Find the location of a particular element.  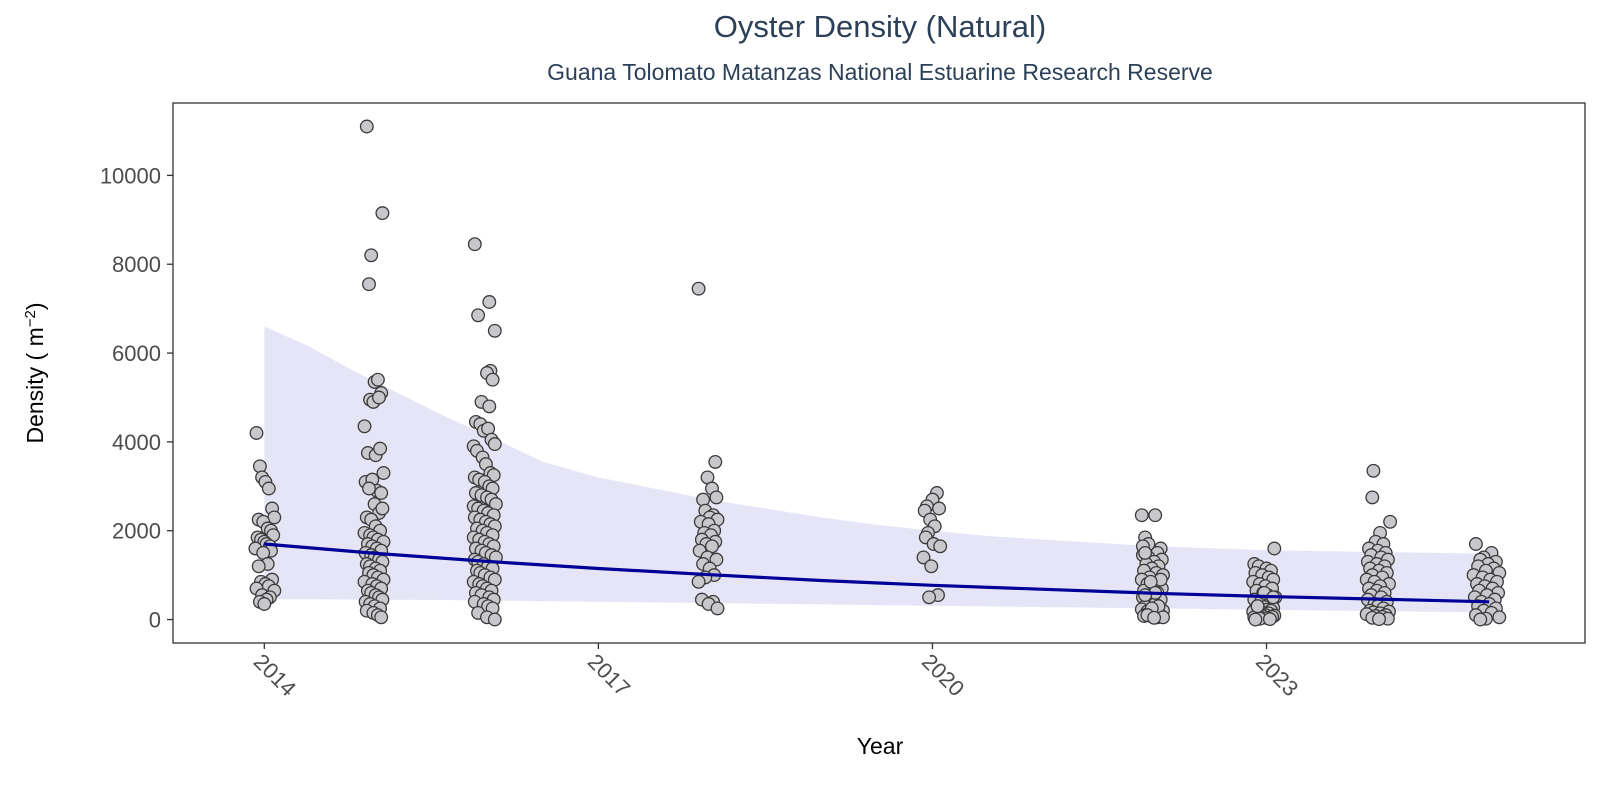

y-tick-label: 4000 is located at coordinates (136, 442).